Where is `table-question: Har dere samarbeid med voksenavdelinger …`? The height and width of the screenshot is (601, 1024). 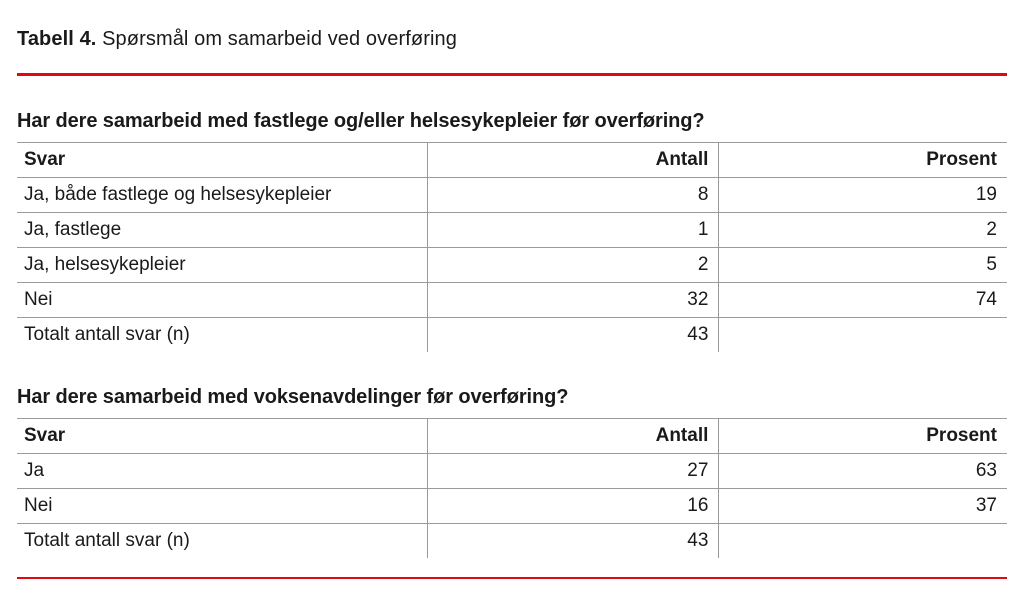 table-question: Har dere samarbeid med voksenavdelinger … is located at coordinates (293, 396).